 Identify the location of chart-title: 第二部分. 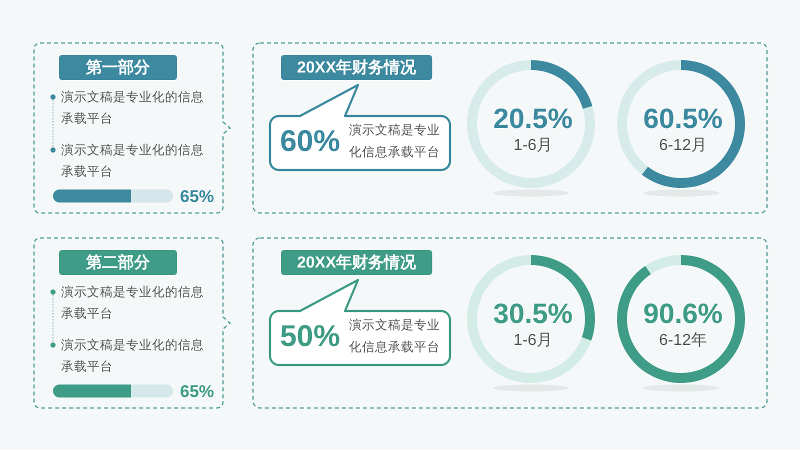
(118, 262).